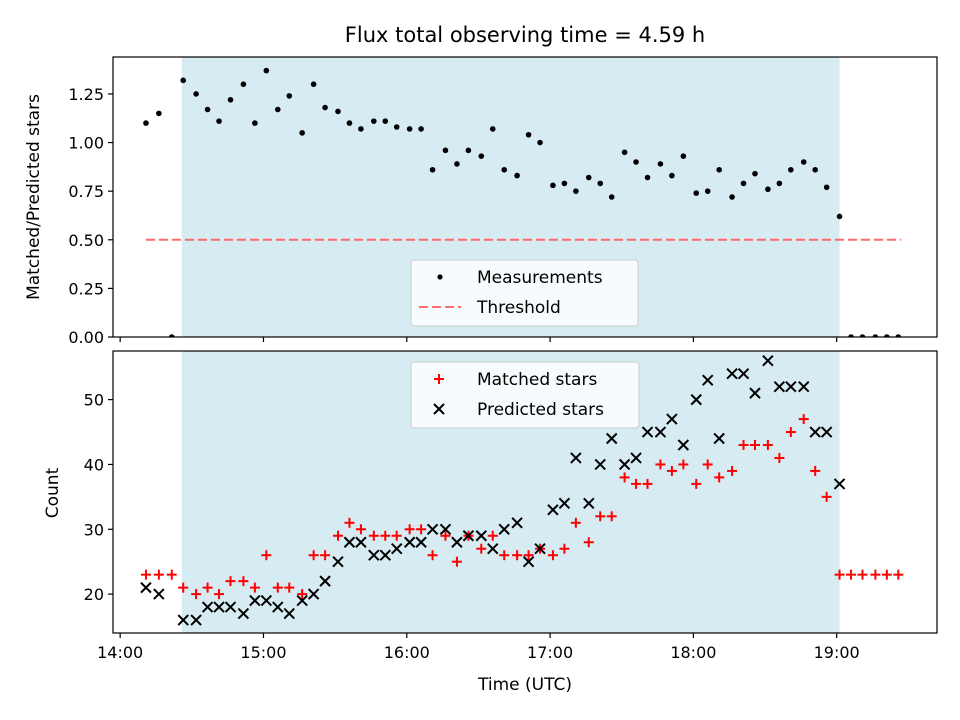  I want to click on legend-threshold-label: Threshold, so click(518, 308).